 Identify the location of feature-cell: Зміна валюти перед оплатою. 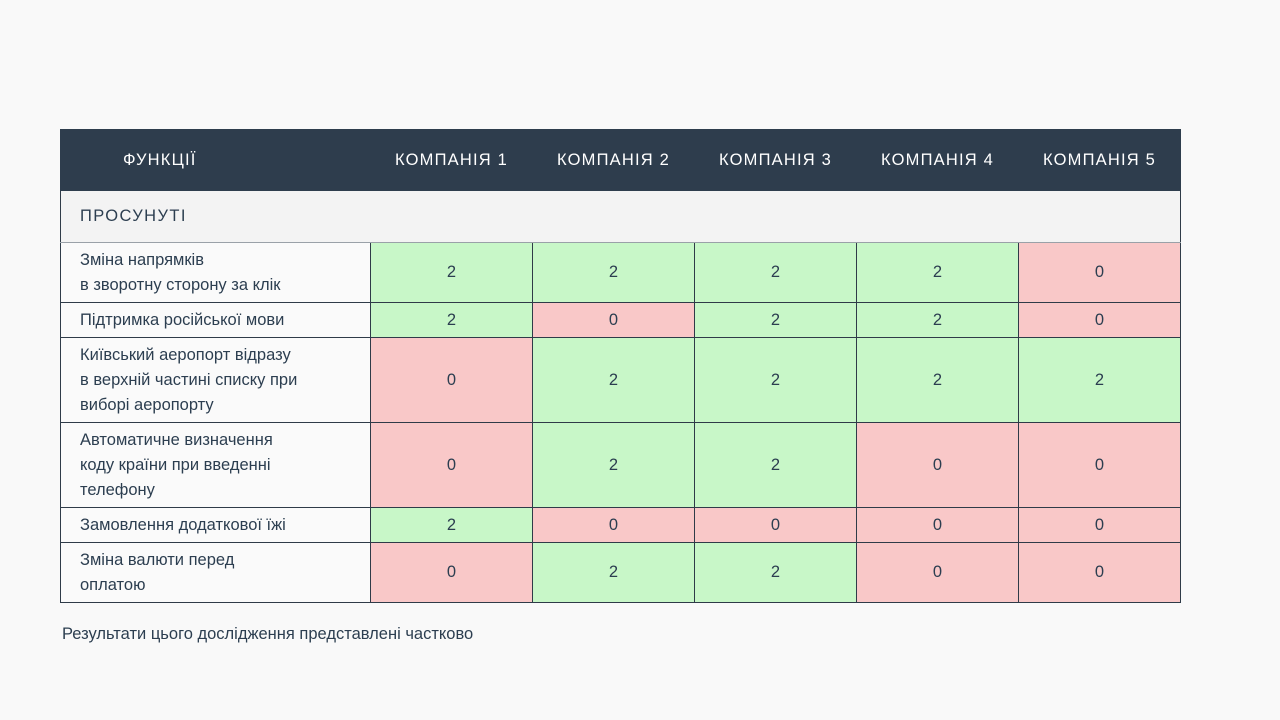
(215, 572).